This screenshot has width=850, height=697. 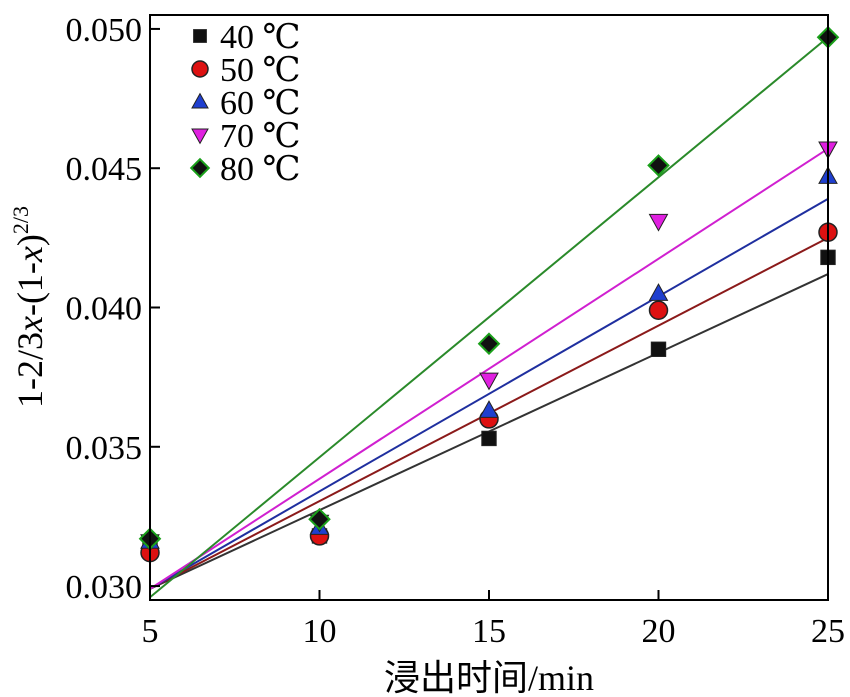 I want to click on x-tick-label: 20, so click(x=659, y=631).